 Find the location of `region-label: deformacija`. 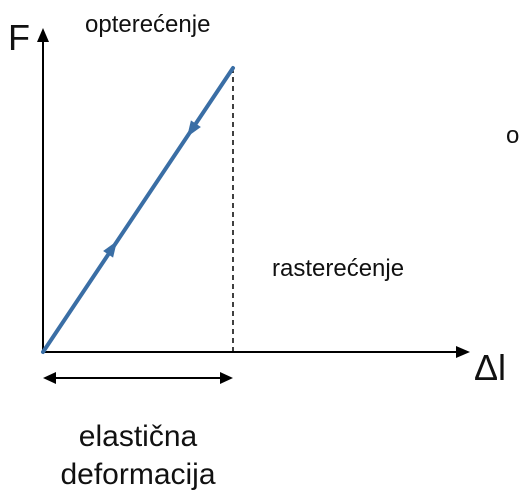

region-label: deformacija is located at coordinates (137, 474).